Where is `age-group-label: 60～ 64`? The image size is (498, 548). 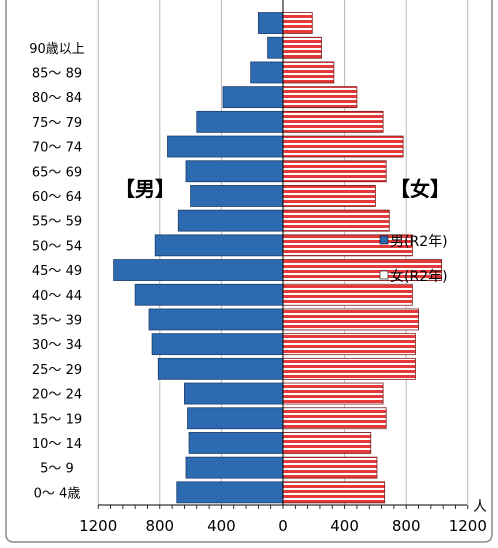
age-group-label: 60～ 64 is located at coordinates (57, 197).